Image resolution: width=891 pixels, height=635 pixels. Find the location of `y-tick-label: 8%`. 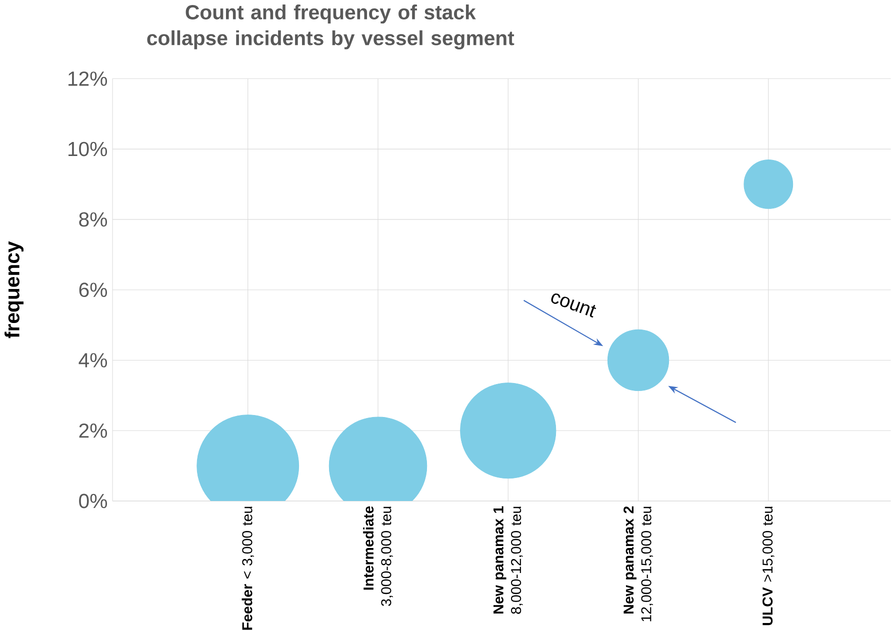

y-tick-label: 8% is located at coordinates (93, 219).